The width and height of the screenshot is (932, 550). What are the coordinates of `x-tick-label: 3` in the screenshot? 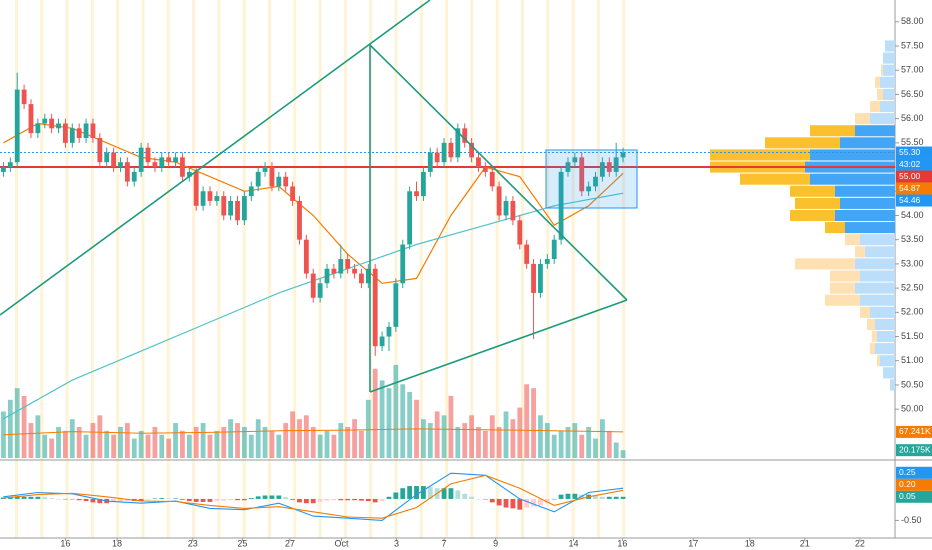 It's located at (396, 543).